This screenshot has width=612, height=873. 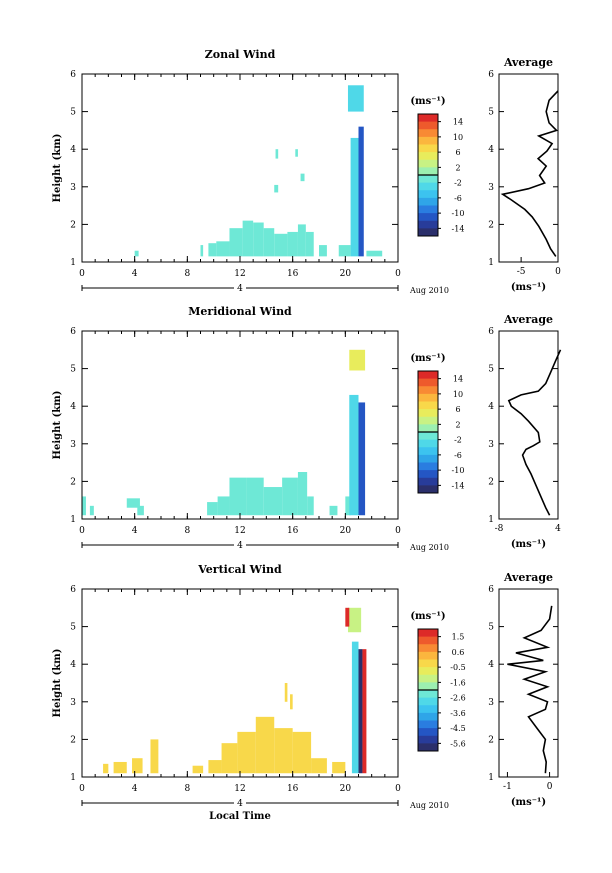 What do you see at coordinates (558, 272) in the screenshot?
I see `profile-x-tick-label: 0` at bounding box center [558, 272].